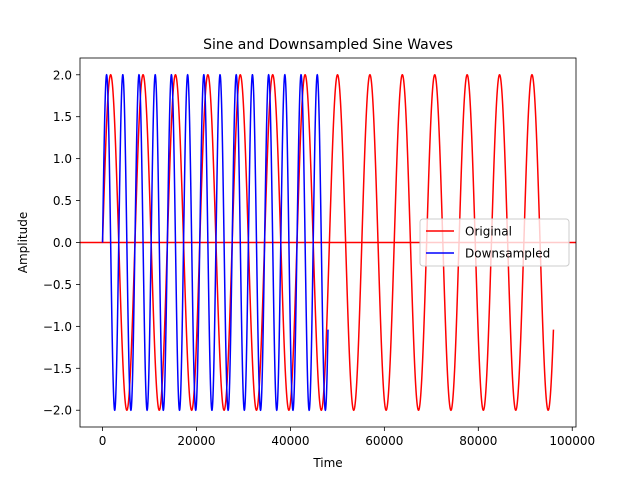  Describe the element at coordinates (507, 254) in the screenshot. I see `legend-label-downsampled: Downsampled` at that location.